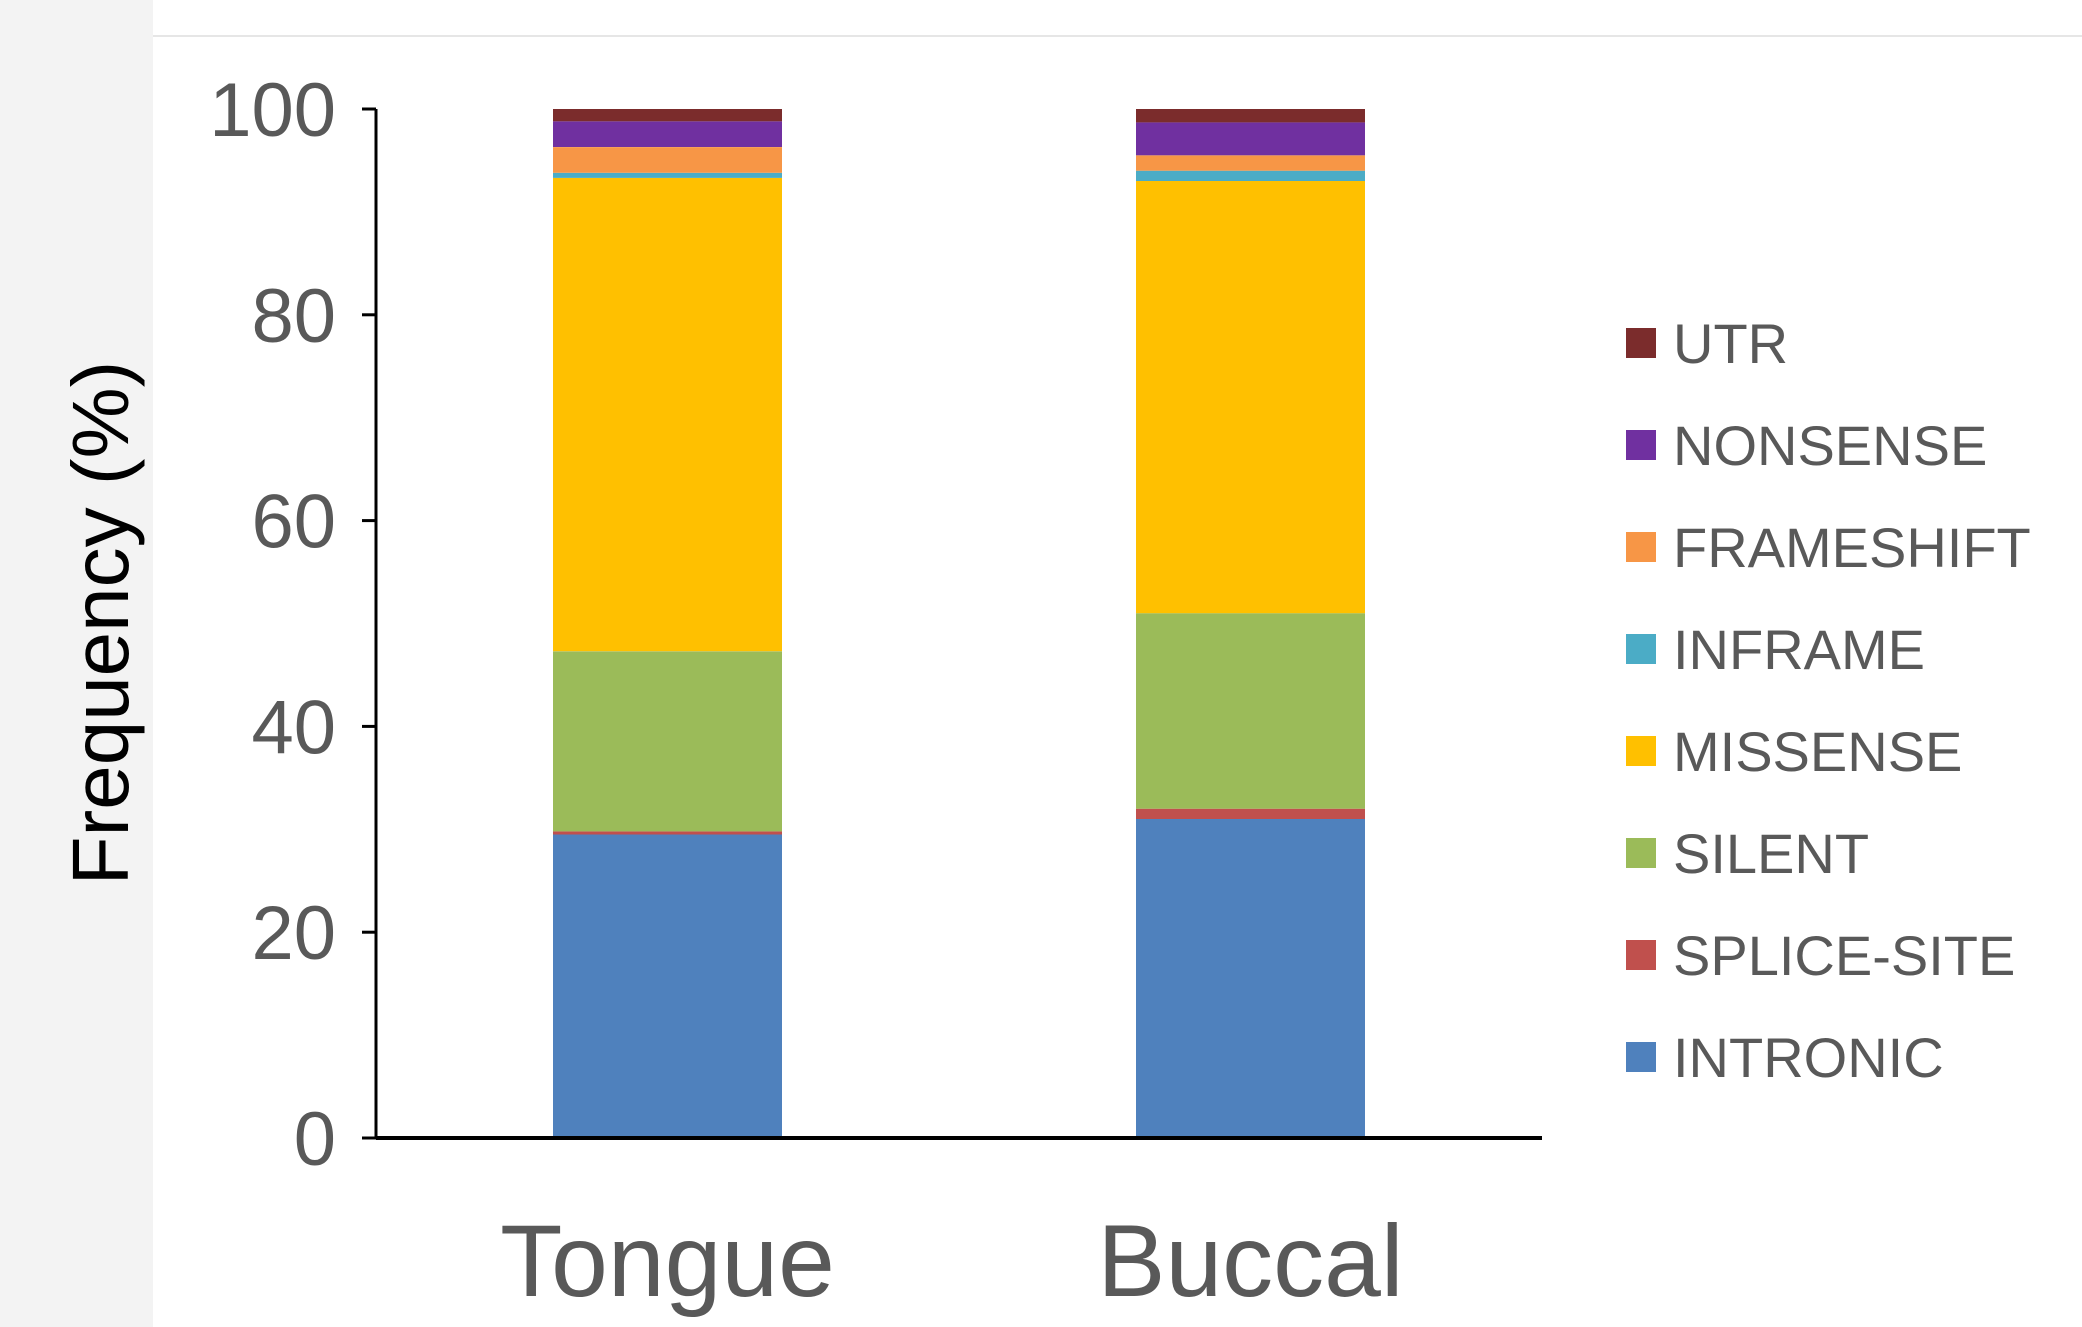 The image size is (2082, 1327). I want to click on bar-segment-tongue-frameshift, so click(667, 160).